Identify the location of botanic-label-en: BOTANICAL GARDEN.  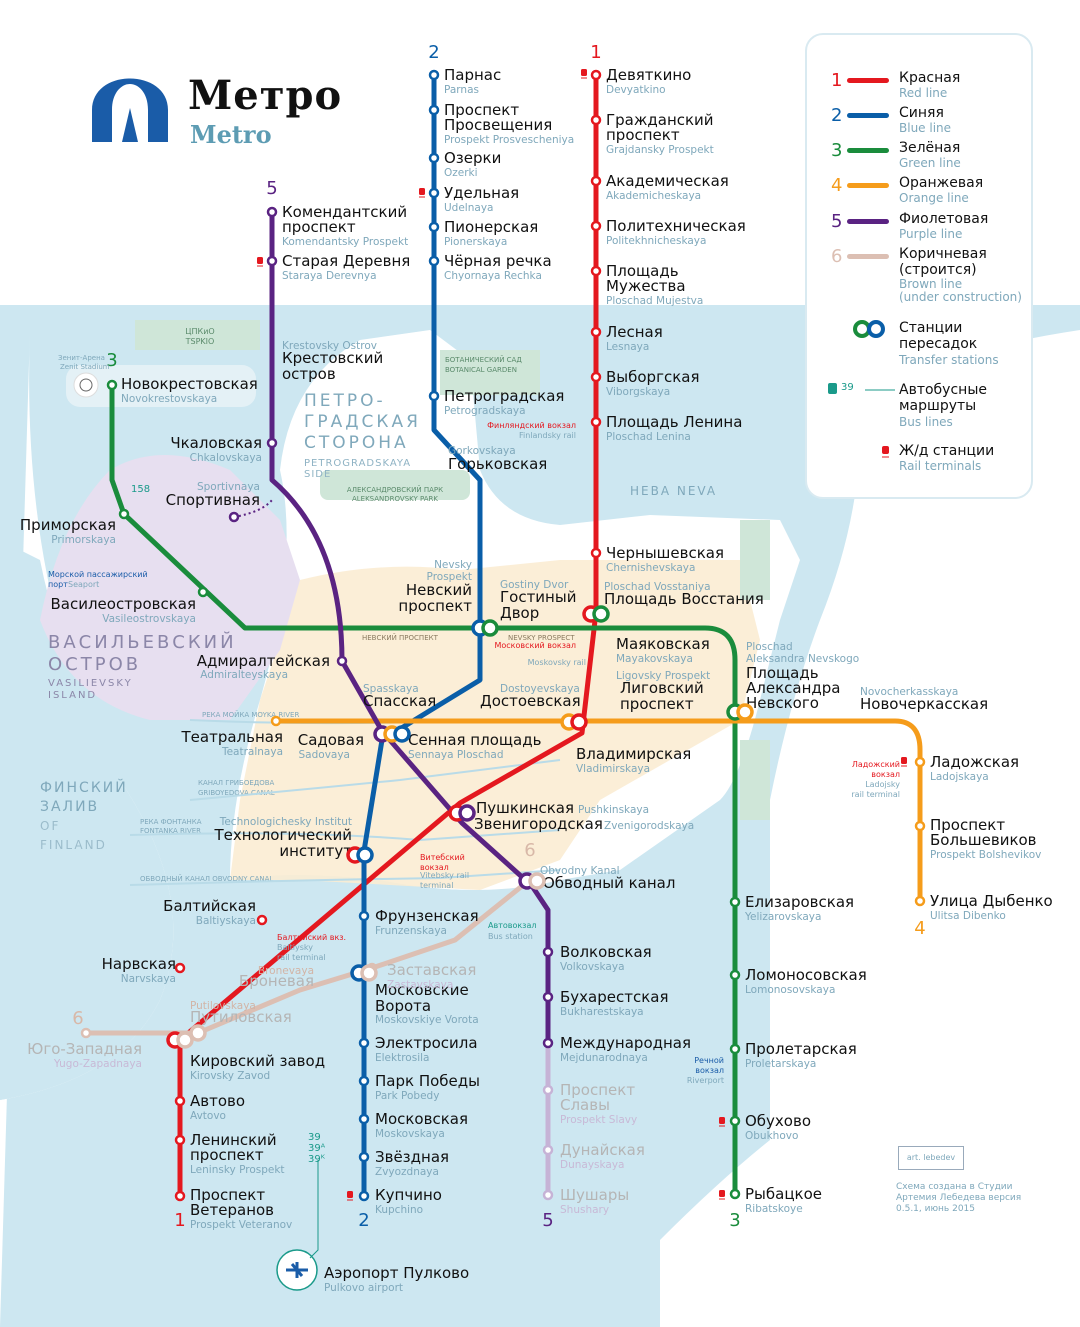
(481, 370).